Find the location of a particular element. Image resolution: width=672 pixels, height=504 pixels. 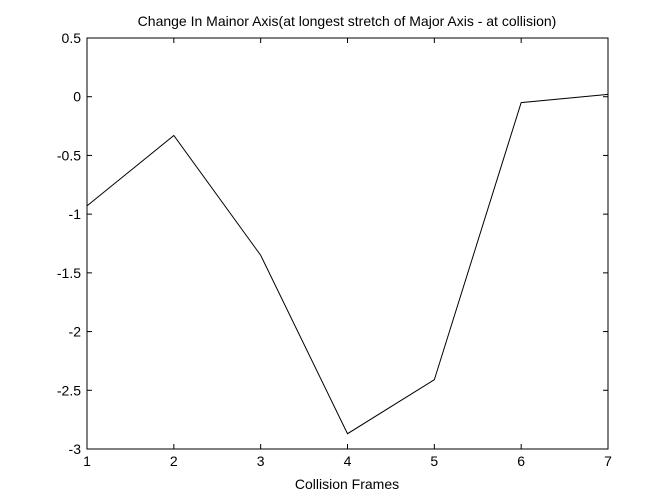

y-tick-label-6: -2.5 is located at coordinates (69, 390).